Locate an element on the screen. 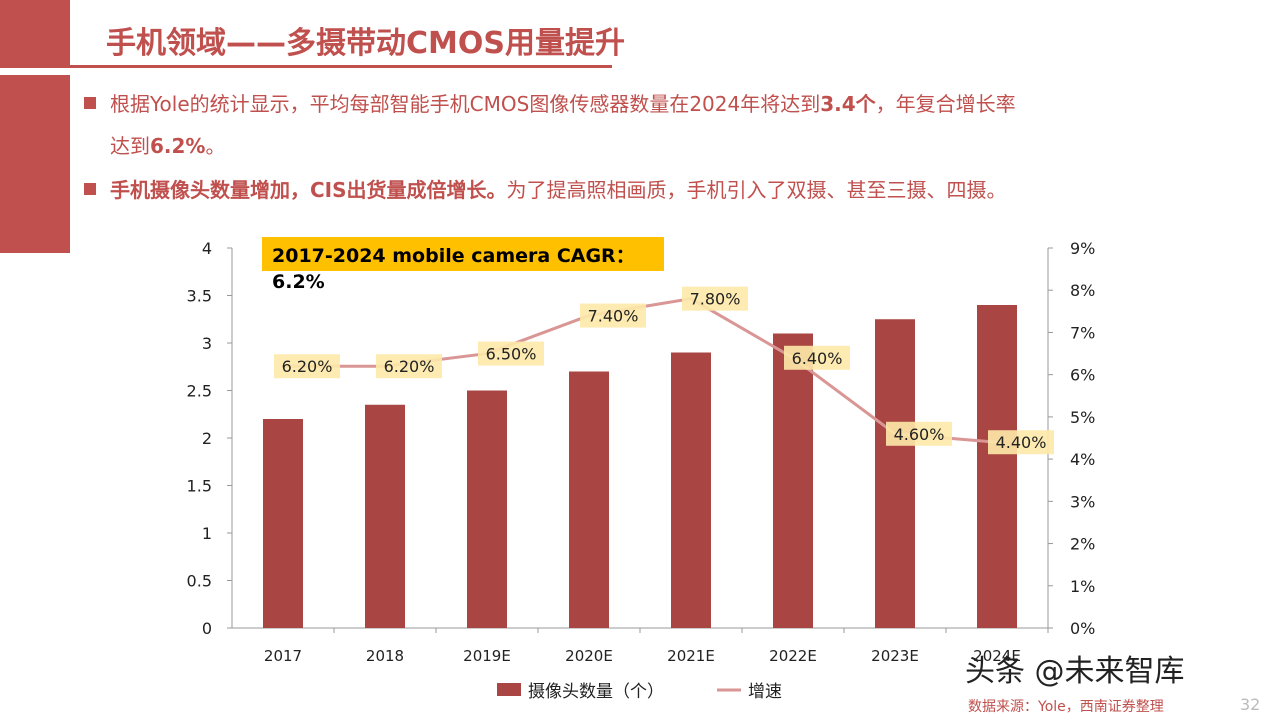 The image size is (1280, 720). bullet-bold: 手机摄像头数量增加，CIS出货量成倍增长。 is located at coordinates (308, 190).